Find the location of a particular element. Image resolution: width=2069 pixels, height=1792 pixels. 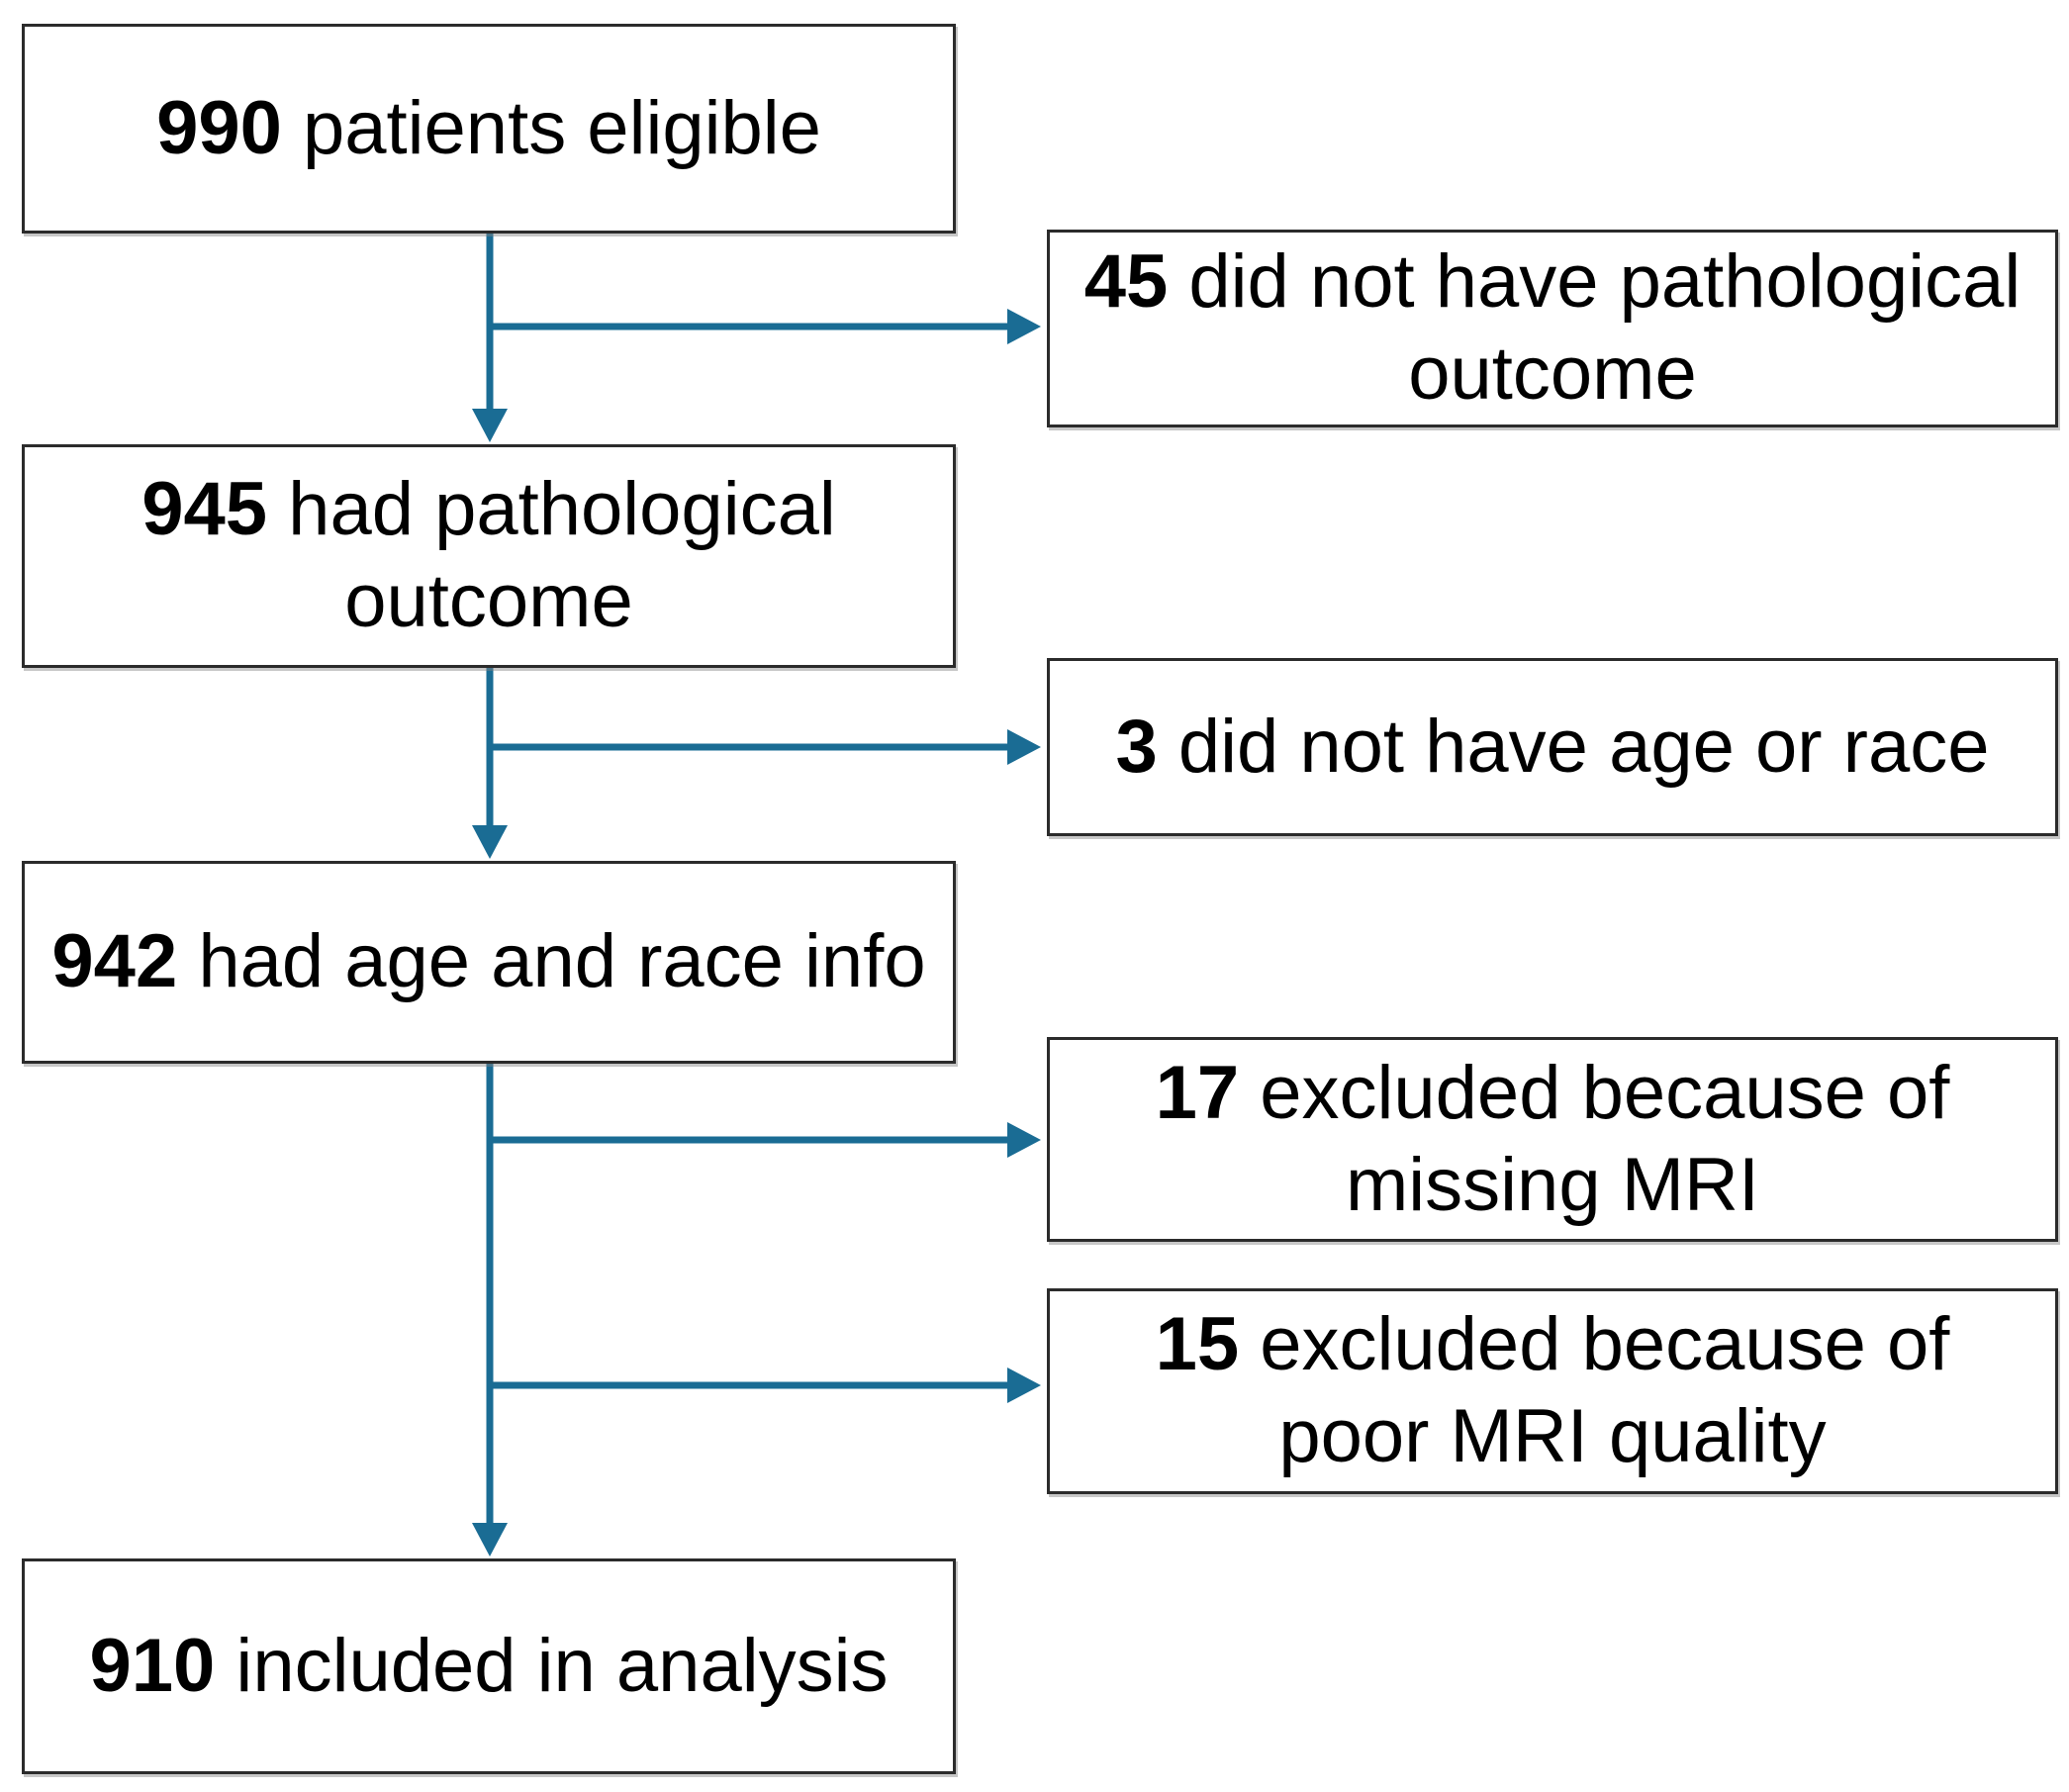

patient-count: 945 is located at coordinates (204, 510).